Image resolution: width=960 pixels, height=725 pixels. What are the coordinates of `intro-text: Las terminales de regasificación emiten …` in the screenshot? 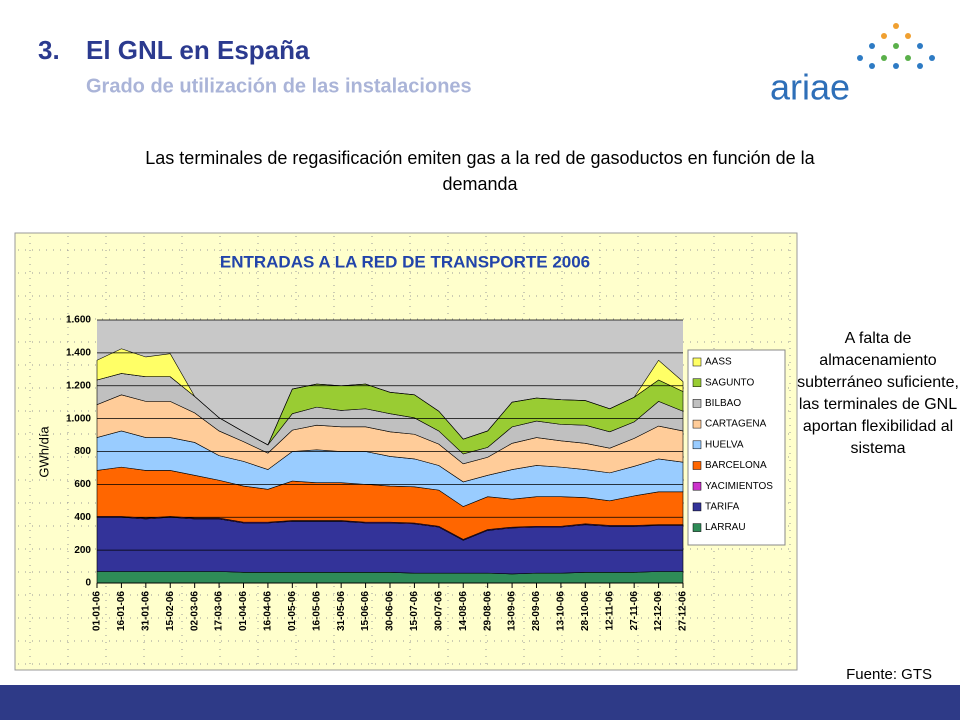 It's located at (480, 171).